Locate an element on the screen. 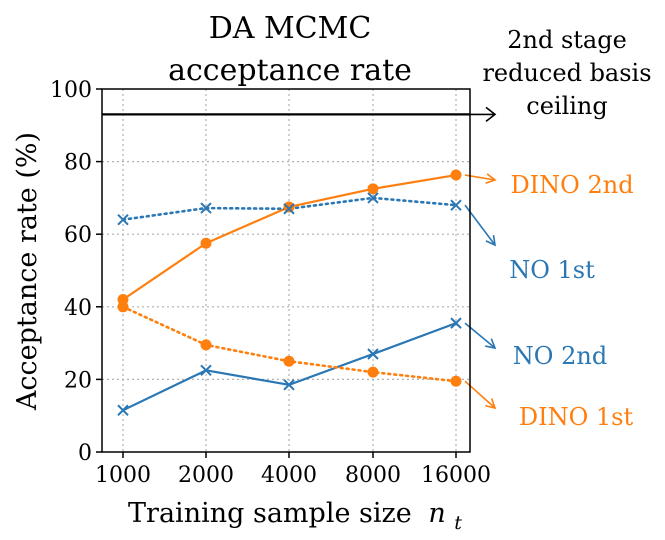 The image size is (665, 540). x-axis-label-subscript: t is located at coordinates (458, 523).